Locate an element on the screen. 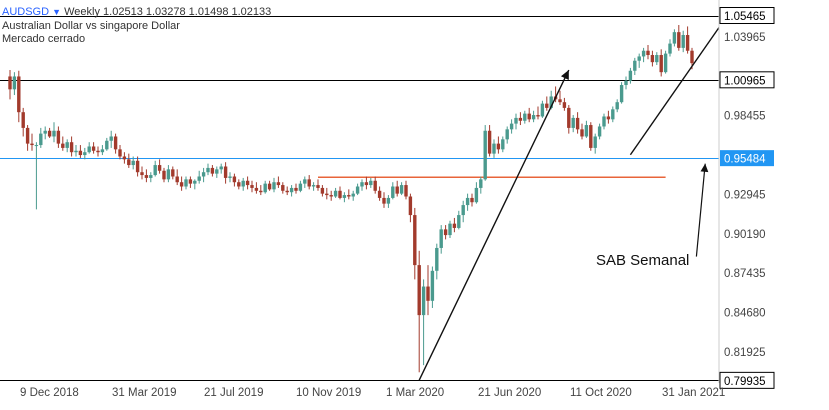 The width and height of the screenshot is (829, 410). annotation-arrow is located at coordinates (700, 210).